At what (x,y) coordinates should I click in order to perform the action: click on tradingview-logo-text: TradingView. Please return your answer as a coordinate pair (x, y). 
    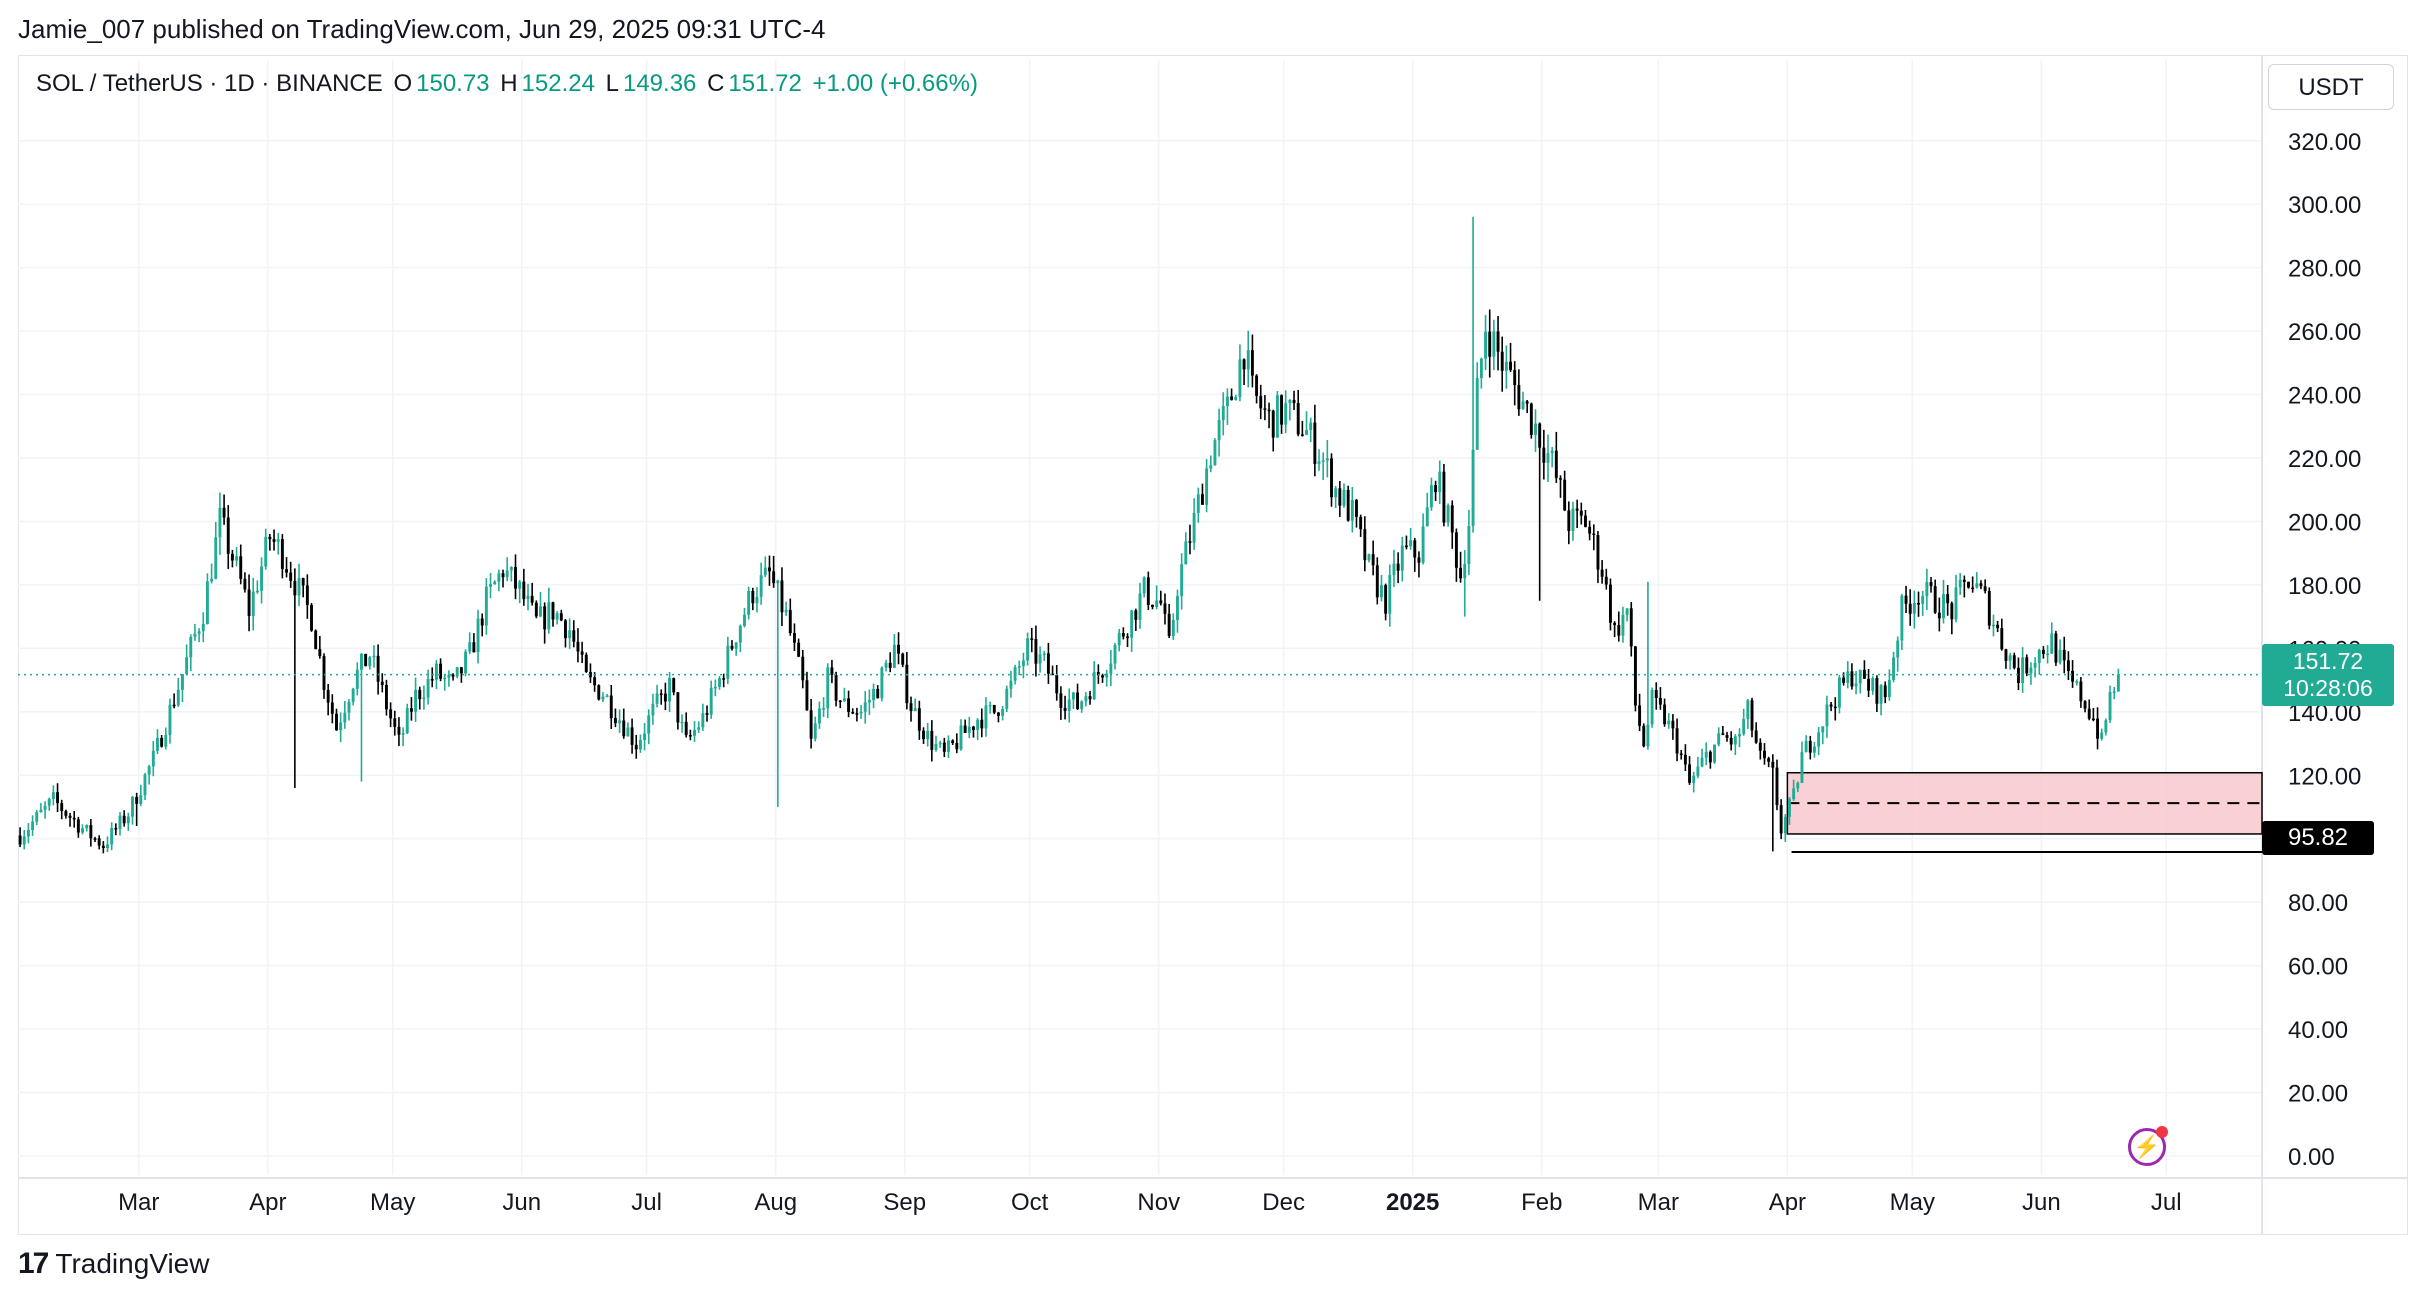
    Looking at the image, I should click on (132, 1263).